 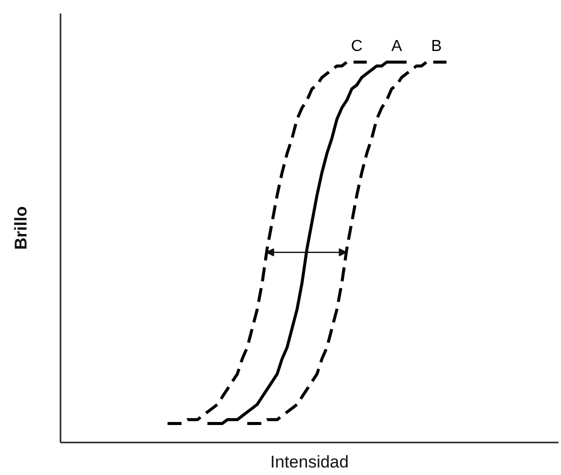 I want to click on x-axis-title: Intensidad, so click(x=309, y=462).